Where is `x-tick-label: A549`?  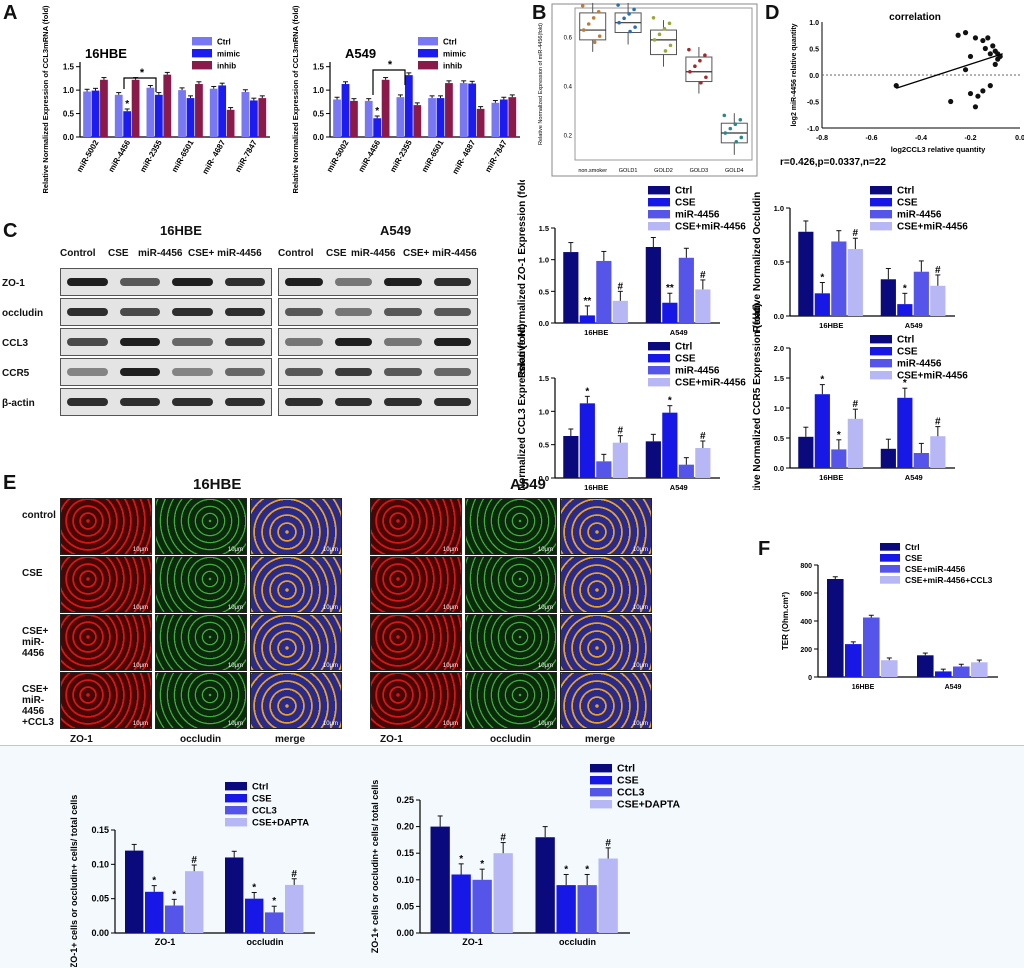 x-tick-label: A549 is located at coordinates (914, 325).